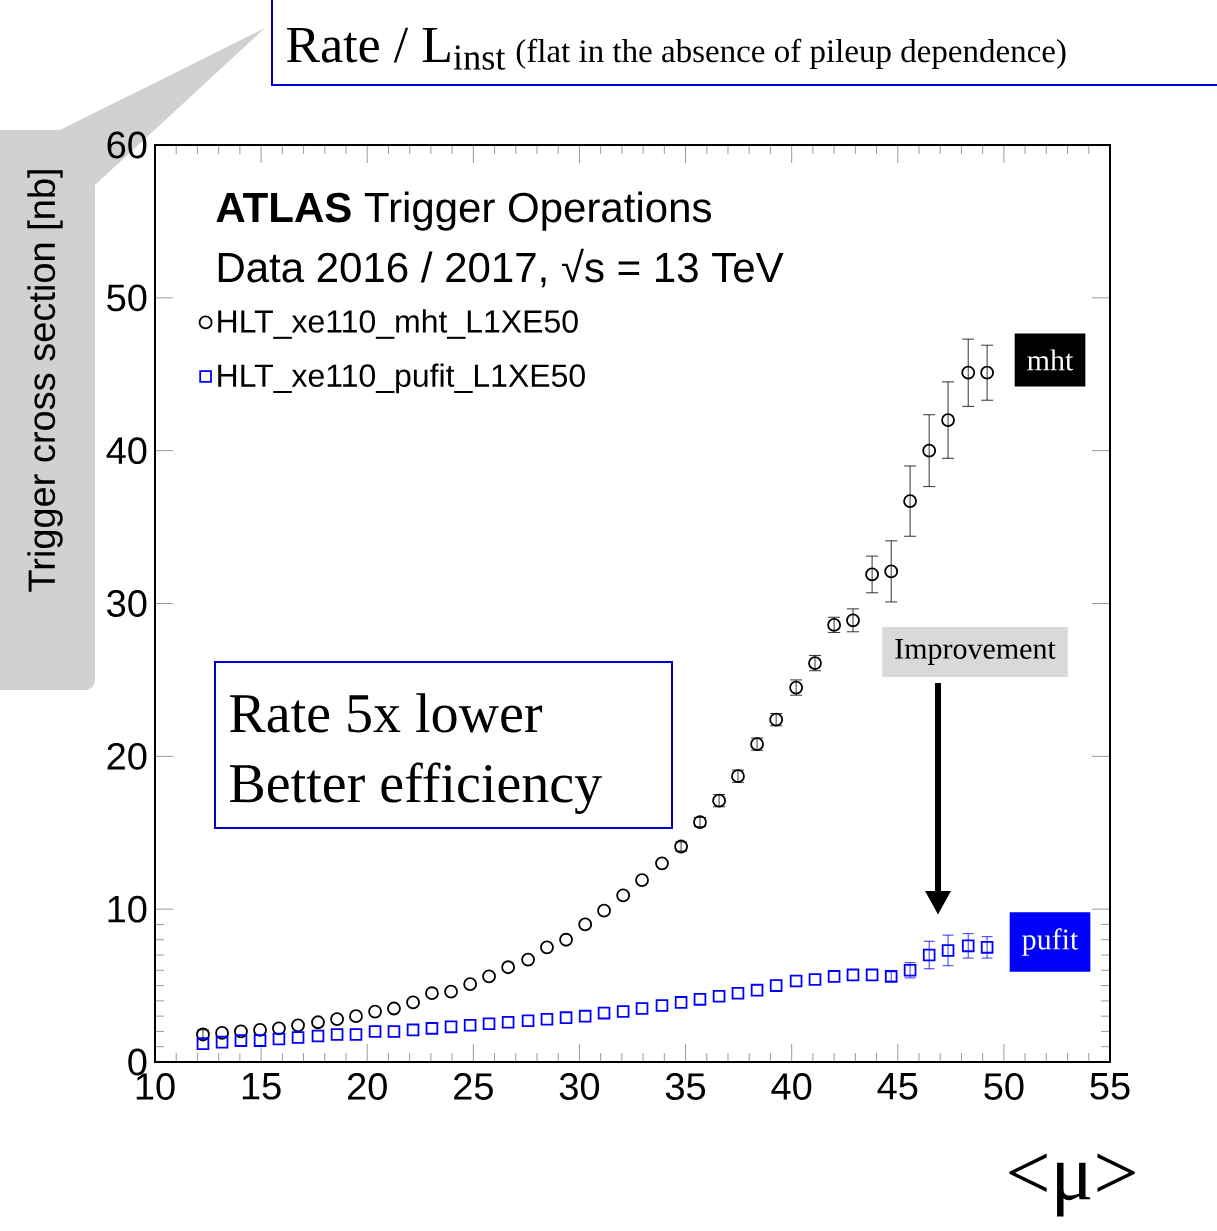 This screenshot has height=1231, width=1217. Describe the element at coordinates (396, 48) in the screenshot. I see `chart-title: Rate / L$_{inst}$` at that location.